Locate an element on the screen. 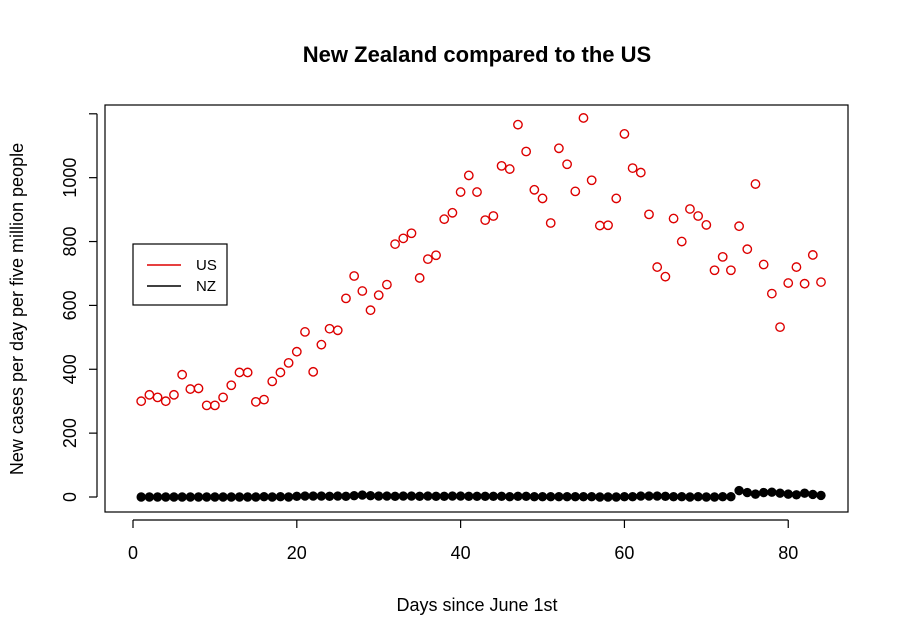  y-tick-label: 800 is located at coordinates (70, 242).